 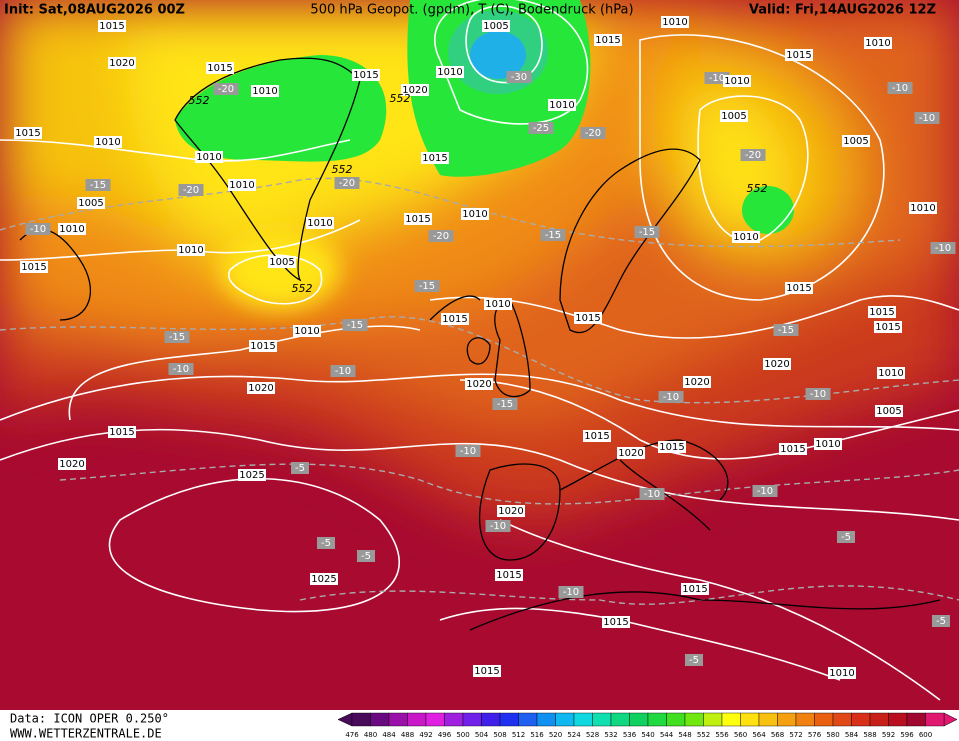 What do you see at coordinates (555, 735) in the screenshot?
I see `colorbar-label: 520` at bounding box center [555, 735].